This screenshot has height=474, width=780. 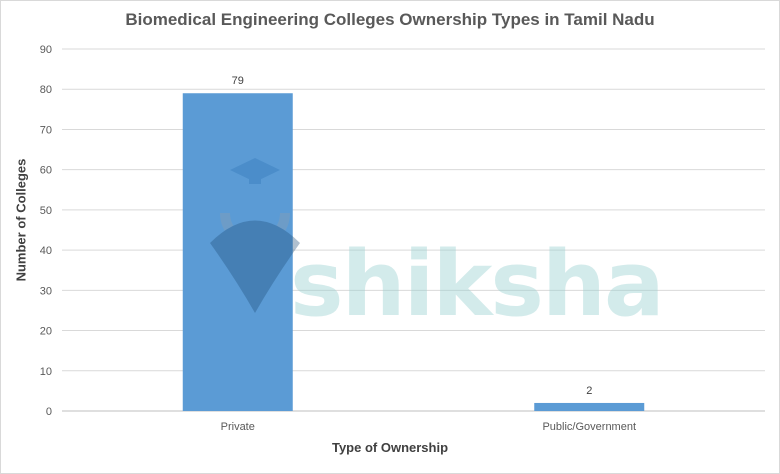 I want to click on data-label: 2, so click(x=589, y=391).